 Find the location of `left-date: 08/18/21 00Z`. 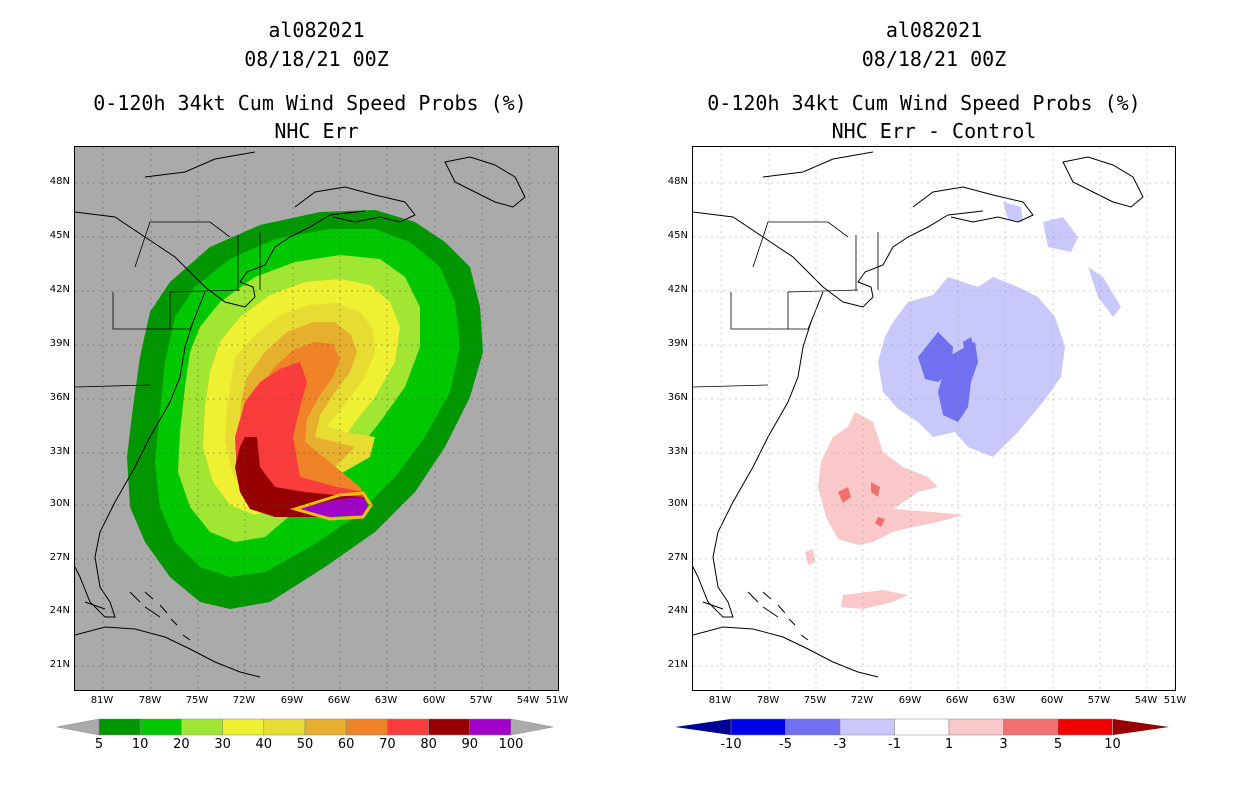

left-date: 08/18/21 00Z is located at coordinates (316, 59).